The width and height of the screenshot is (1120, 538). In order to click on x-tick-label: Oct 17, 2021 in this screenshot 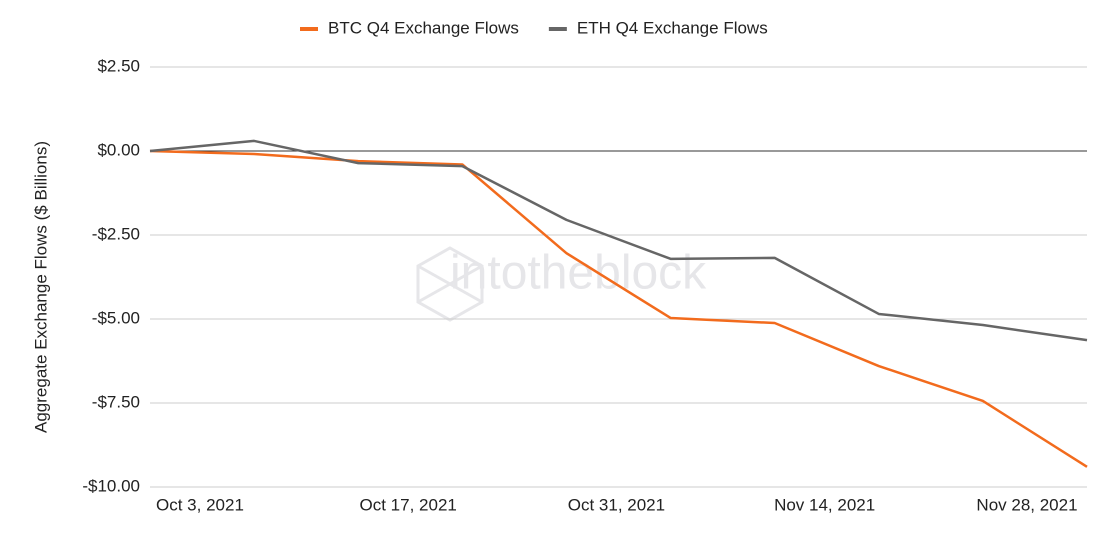, I will do `click(408, 504)`.